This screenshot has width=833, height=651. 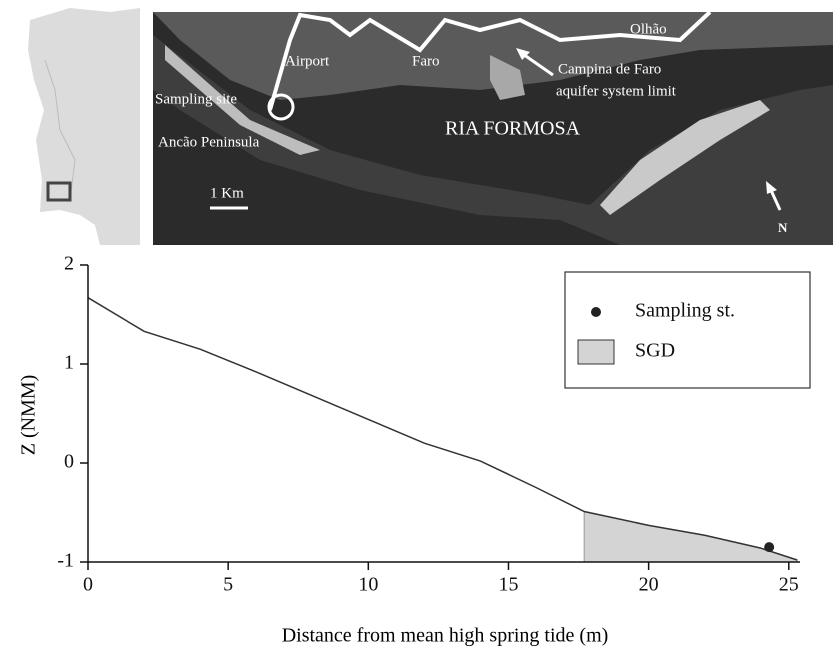 What do you see at coordinates (307, 61) in the screenshot?
I see `map-label: Airport` at bounding box center [307, 61].